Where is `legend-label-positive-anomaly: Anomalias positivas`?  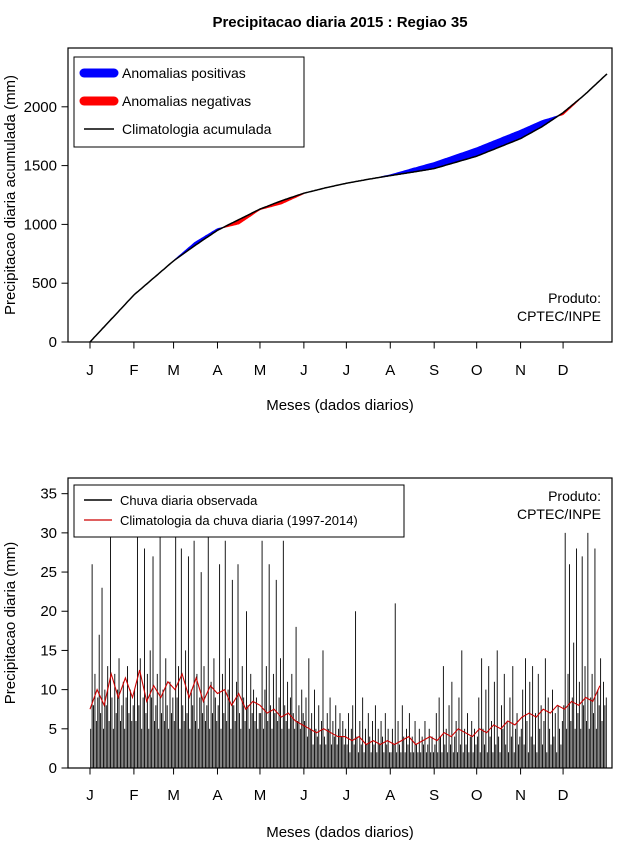 legend-label-positive-anomaly: Anomalias positivas is located at coordinates (184, 73).